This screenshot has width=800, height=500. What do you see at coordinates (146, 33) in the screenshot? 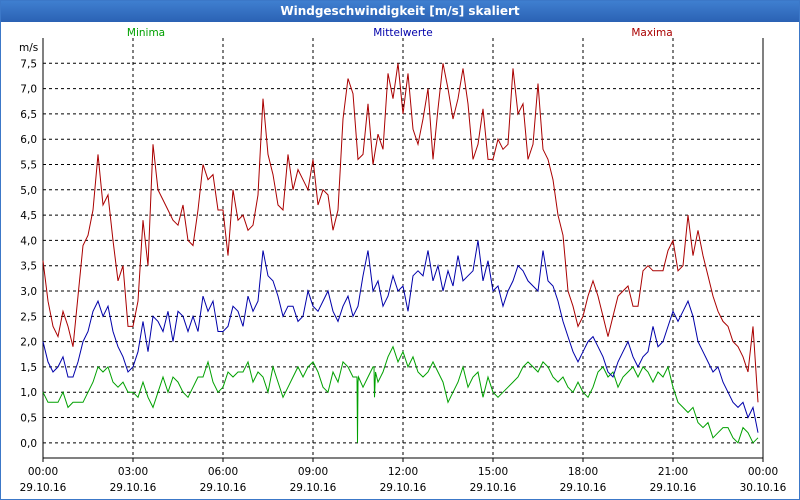
I see `legend-minima: Minima` at bounding box center [146, 33].